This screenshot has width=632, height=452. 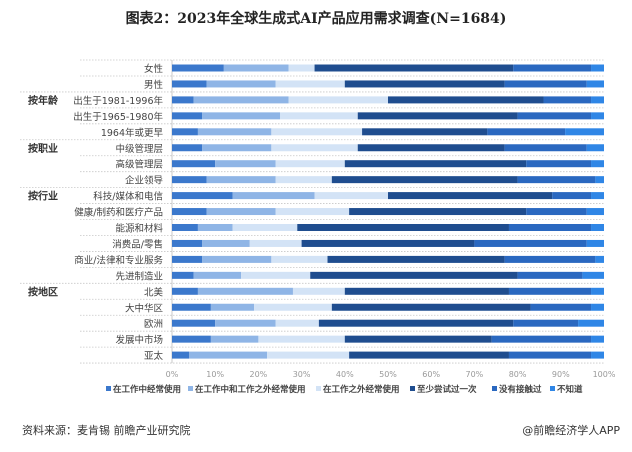 I want to click on category-label: 发展中市场, so click(x=139, y=340).